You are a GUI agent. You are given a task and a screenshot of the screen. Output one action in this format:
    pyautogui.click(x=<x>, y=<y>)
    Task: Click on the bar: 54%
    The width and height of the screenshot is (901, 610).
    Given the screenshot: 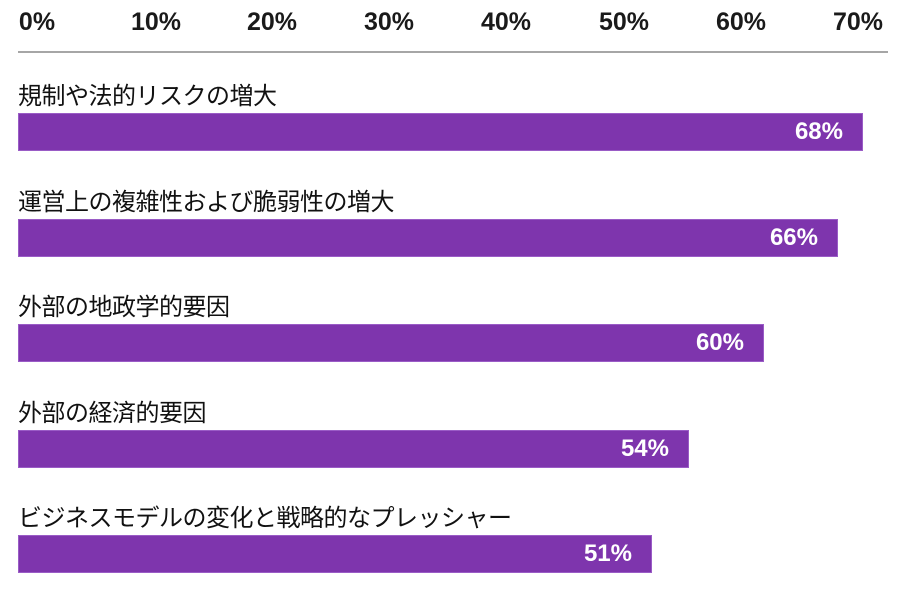 What is the action you would take?
    pyautogui.click(x=353, y=449)
    